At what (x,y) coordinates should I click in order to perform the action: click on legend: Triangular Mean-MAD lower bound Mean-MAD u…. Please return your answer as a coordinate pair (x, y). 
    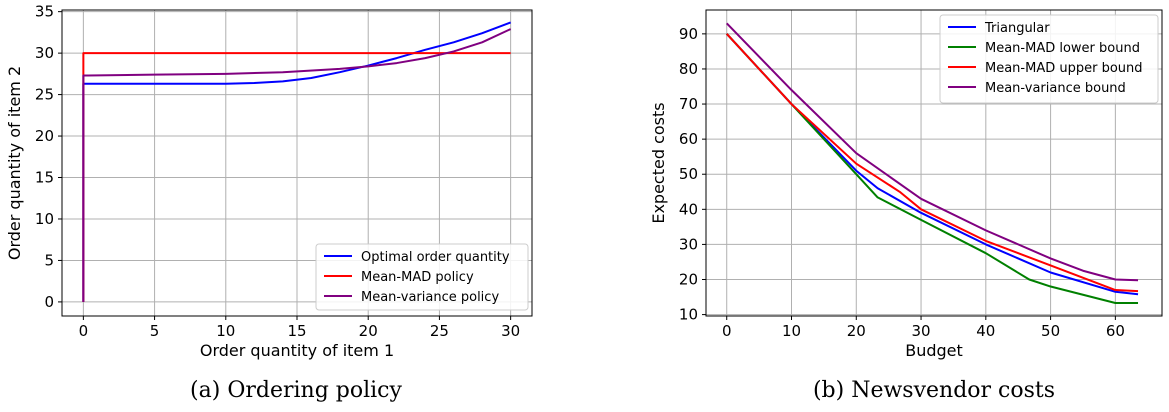
    Looking at the image, I should click on (1049, 59).